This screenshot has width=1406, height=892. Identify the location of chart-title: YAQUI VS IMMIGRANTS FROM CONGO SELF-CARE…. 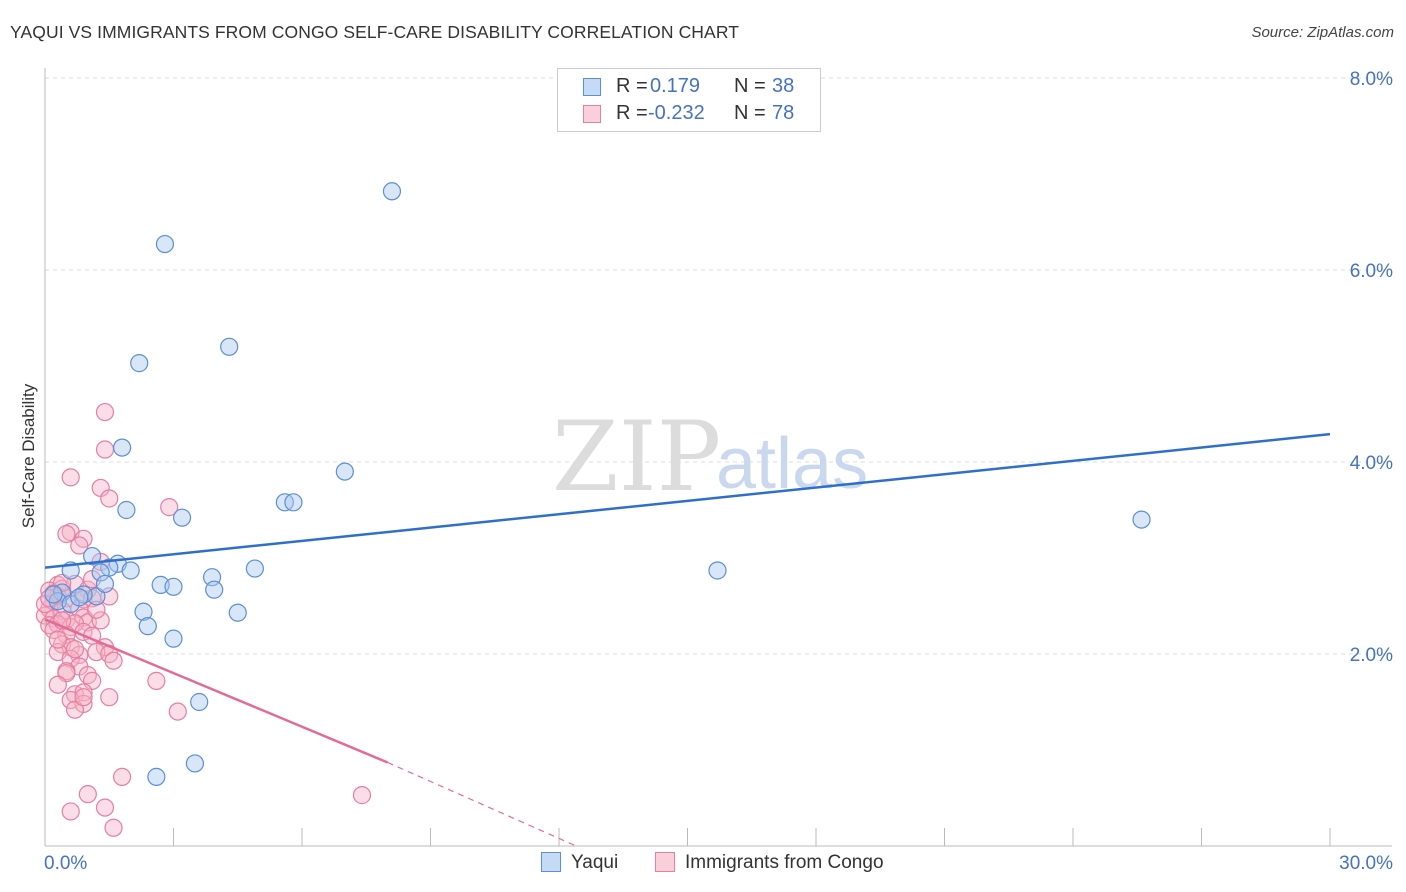
(375, 32).